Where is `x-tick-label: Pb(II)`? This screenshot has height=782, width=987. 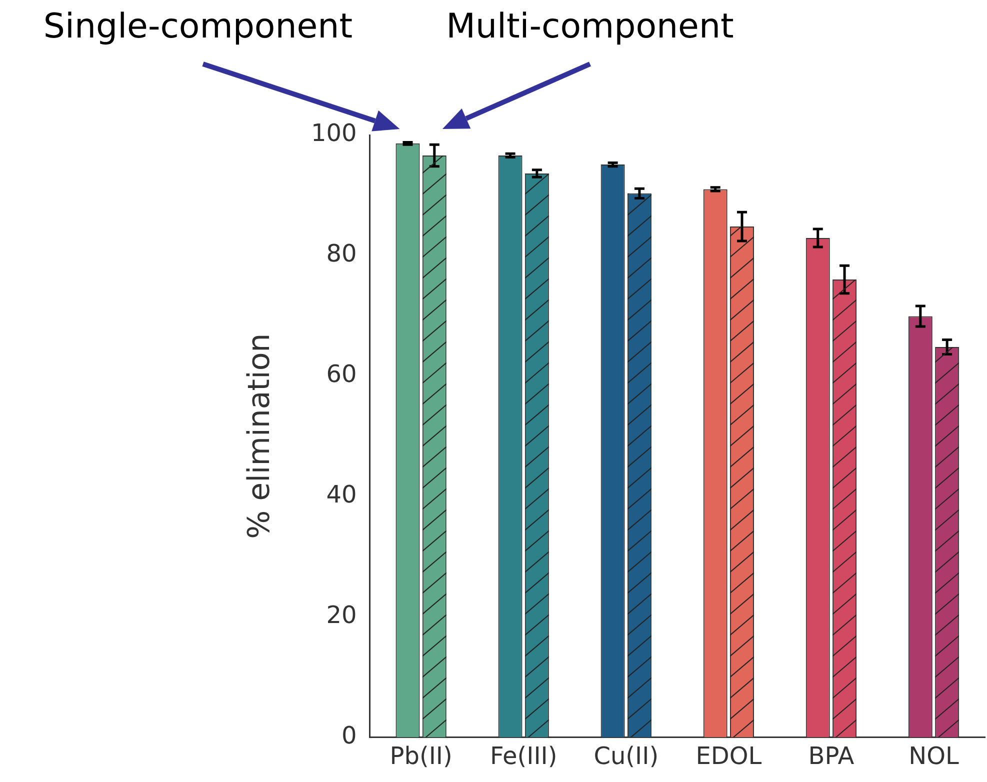 x-tick-label: Pb(II) is located at coordinates (421, 756).